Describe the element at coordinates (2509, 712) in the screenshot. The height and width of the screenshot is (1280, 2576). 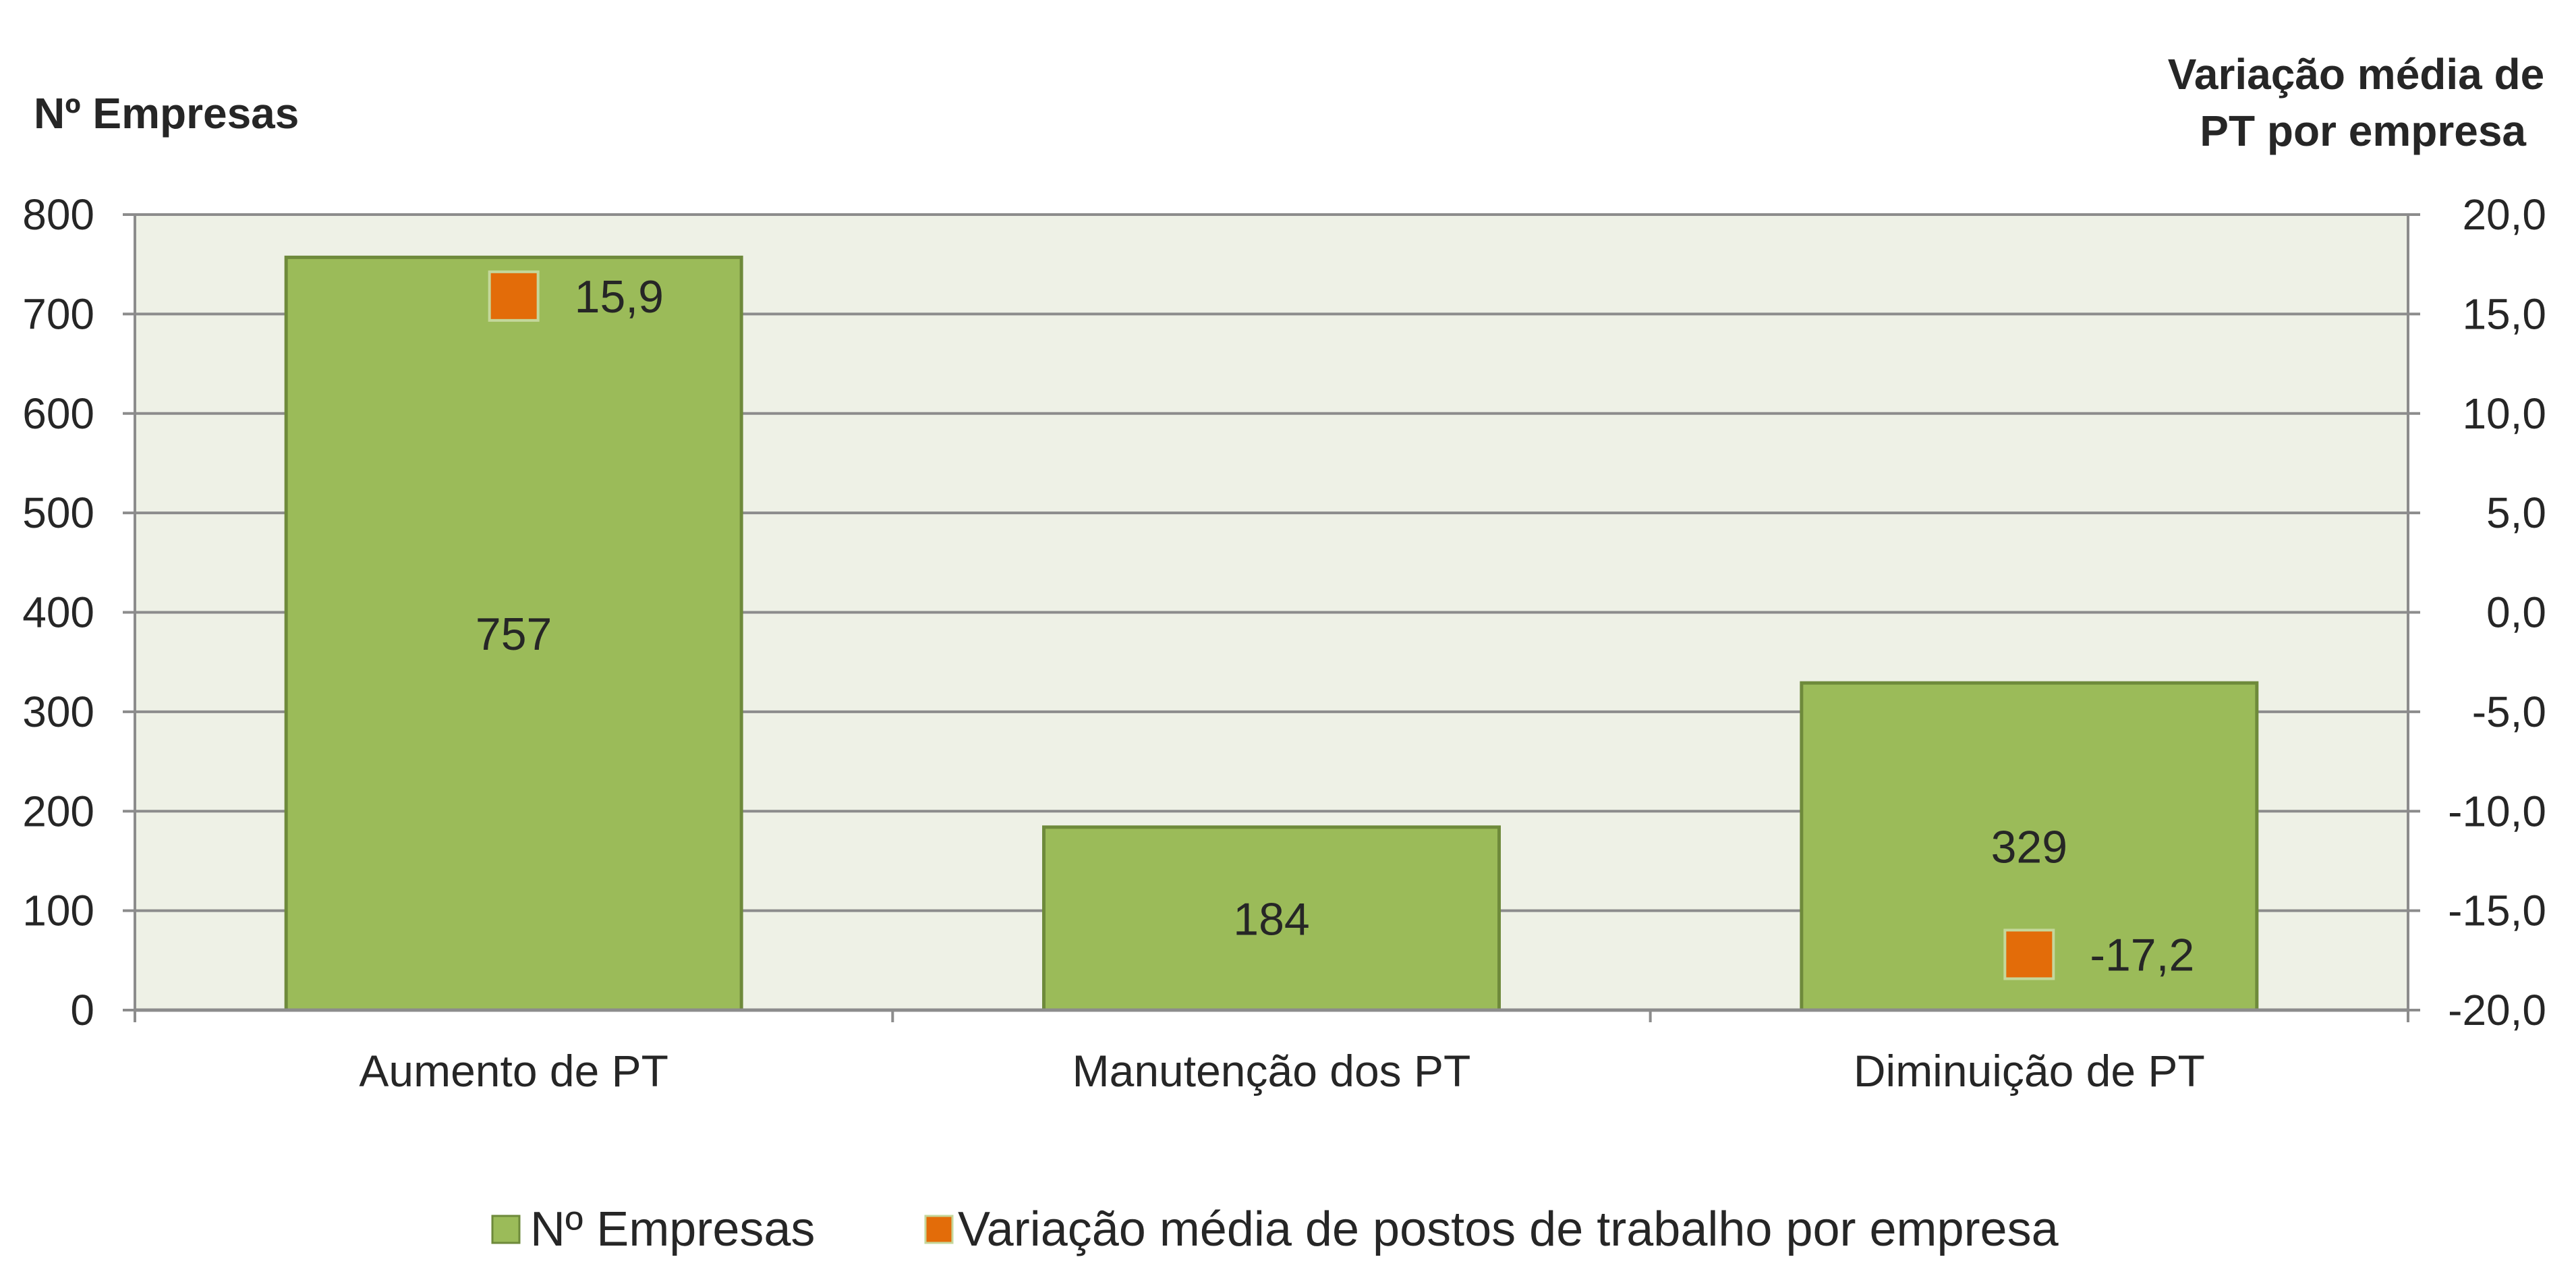
I see `right-tick-label: -5,0` at that location.